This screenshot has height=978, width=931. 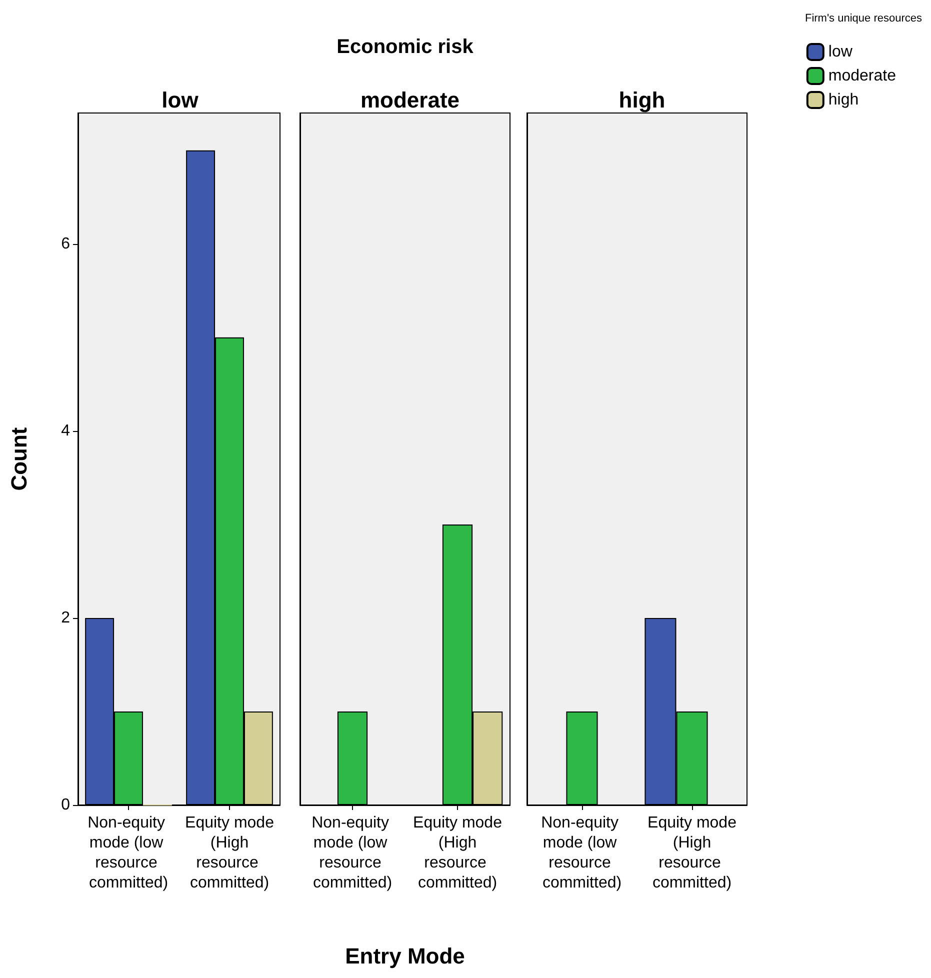 What do you see at coordinates (843, 100) in the screenshot?
I see `legend-label: high` at bounding box center [843, 100].